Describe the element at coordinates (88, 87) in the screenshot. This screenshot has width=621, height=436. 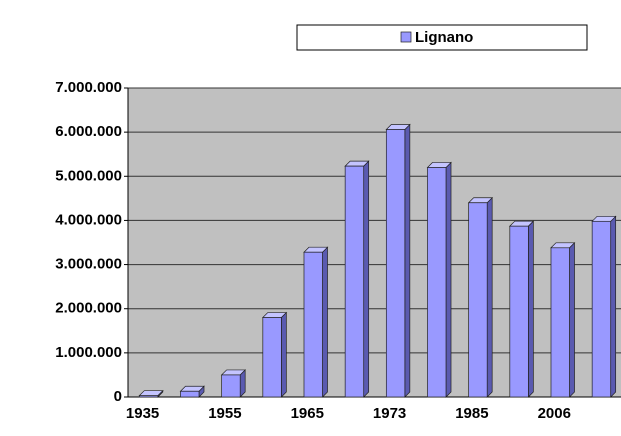
I see `y-tick-label: 7.000.000` at that location.